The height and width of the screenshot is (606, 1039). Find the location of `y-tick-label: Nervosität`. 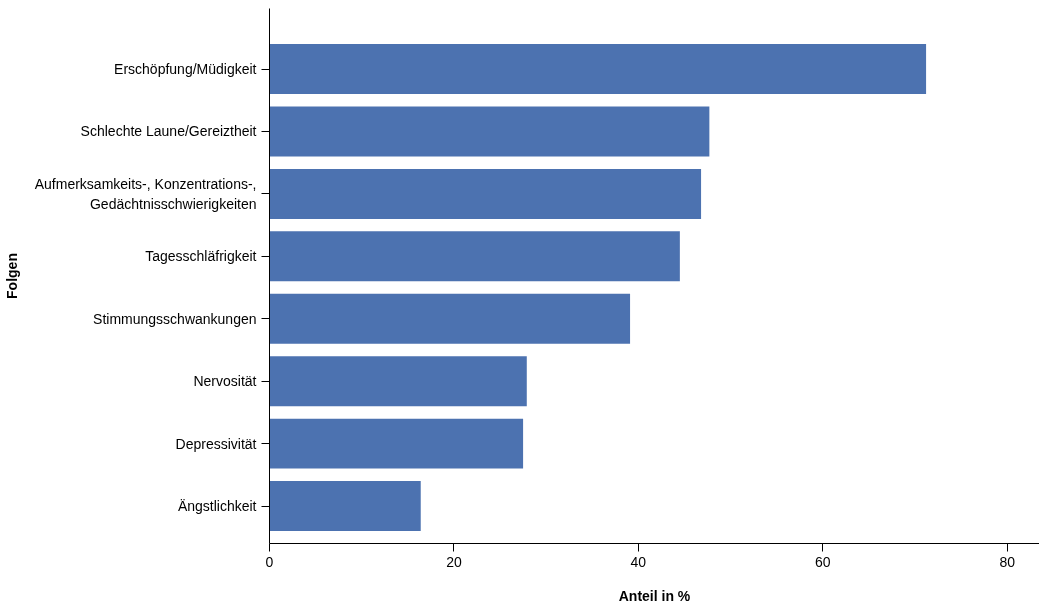

y-tick-label: Nervosität is located at coordinates (225, 381).